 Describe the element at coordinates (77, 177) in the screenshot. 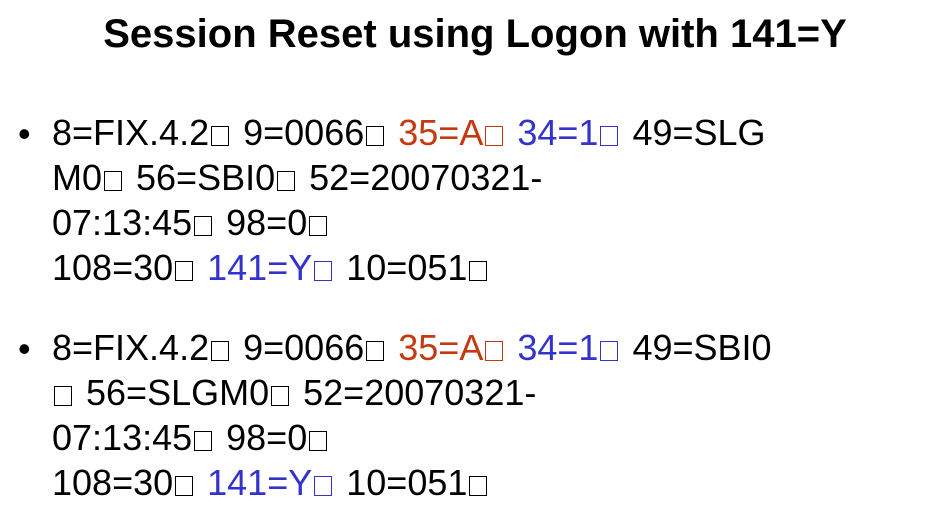

I see `fix-field: M0` at that location.